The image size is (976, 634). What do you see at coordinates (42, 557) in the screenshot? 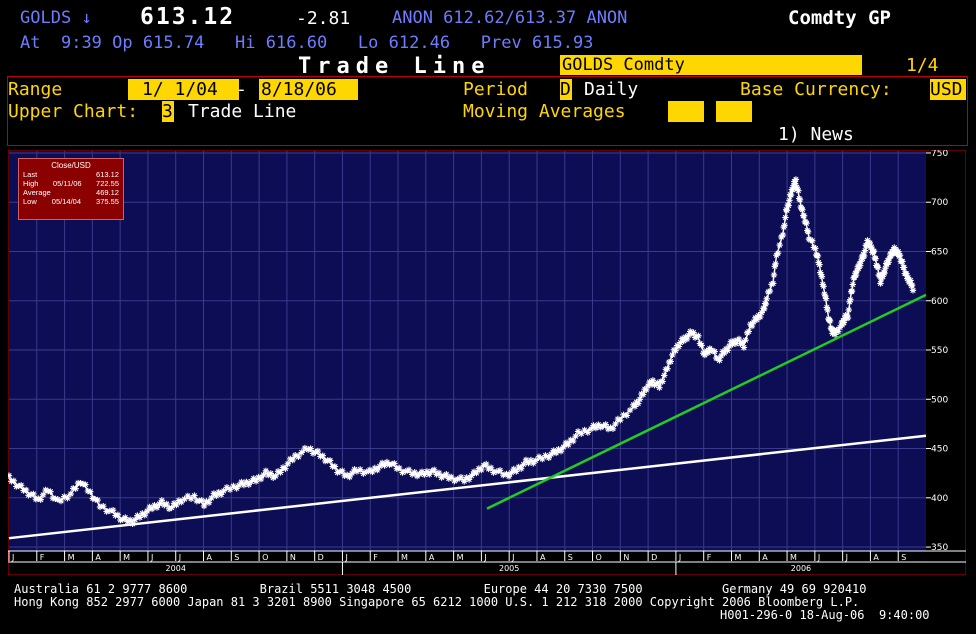
I see `month-tick-label: F` at bounding box center [42, 557].